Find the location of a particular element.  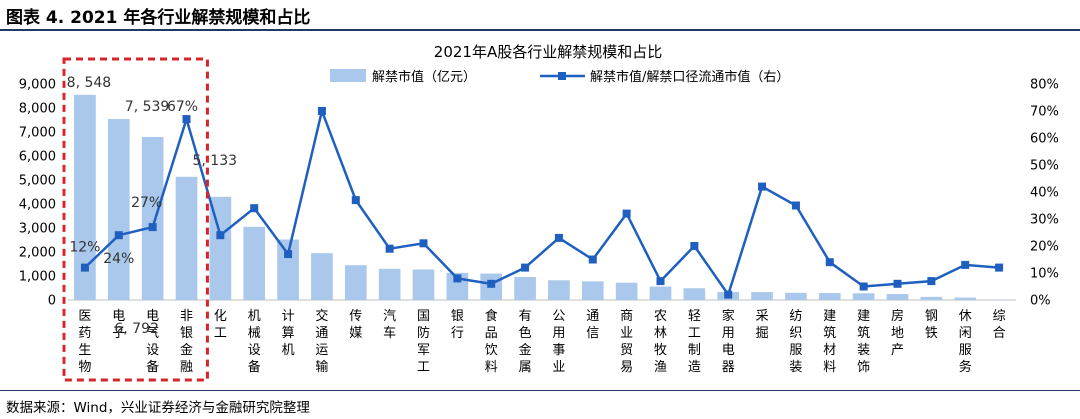

left-tick-label: 6,000 is located at coordinates (37, 157).